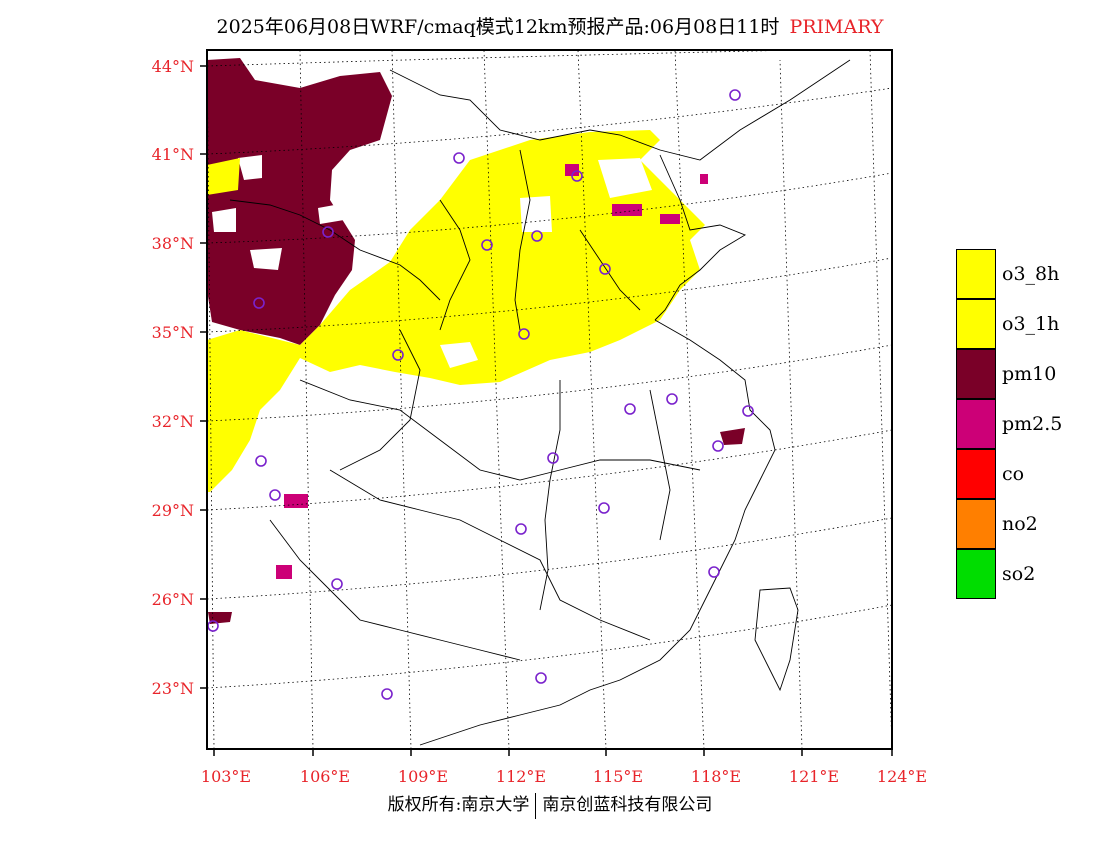 The height and width of the screenshot is (850, 1100). What do you see at coordinates (173, 66) in the screenshot?
I see `lat-label: 44°N` at bounding box center [173, 66].